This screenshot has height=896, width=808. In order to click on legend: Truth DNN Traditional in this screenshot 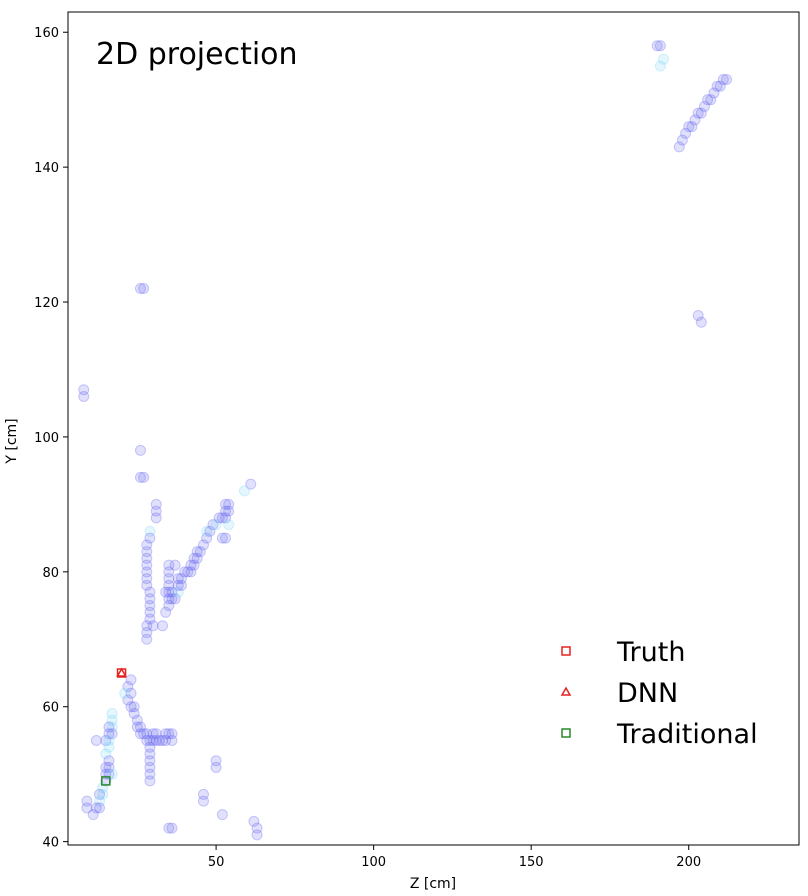, I will do `click(659, 693)`.